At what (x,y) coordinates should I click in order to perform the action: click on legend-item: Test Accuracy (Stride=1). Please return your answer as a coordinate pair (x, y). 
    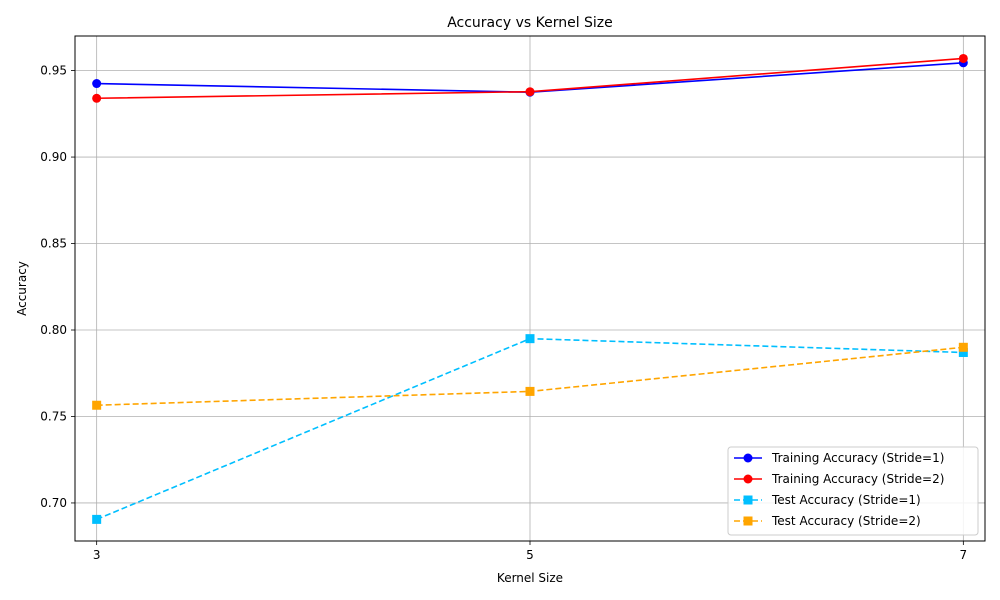
    Looking at the image, I should click on (827, 500).